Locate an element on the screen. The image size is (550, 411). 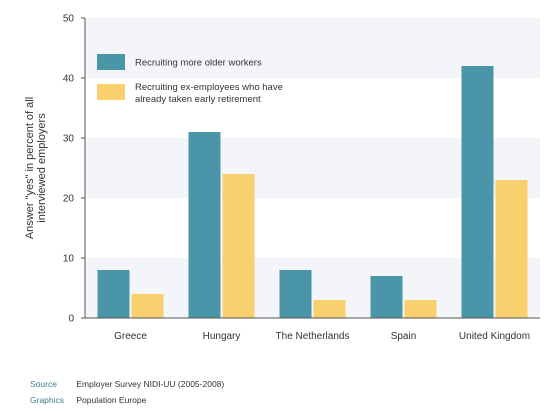
bar-older-workers-spain is located at coordinates (386, 297).